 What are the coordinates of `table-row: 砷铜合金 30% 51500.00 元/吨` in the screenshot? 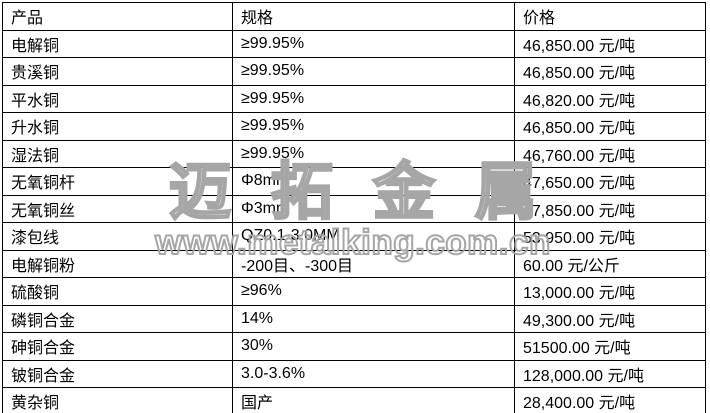 It's located at (354, 346).